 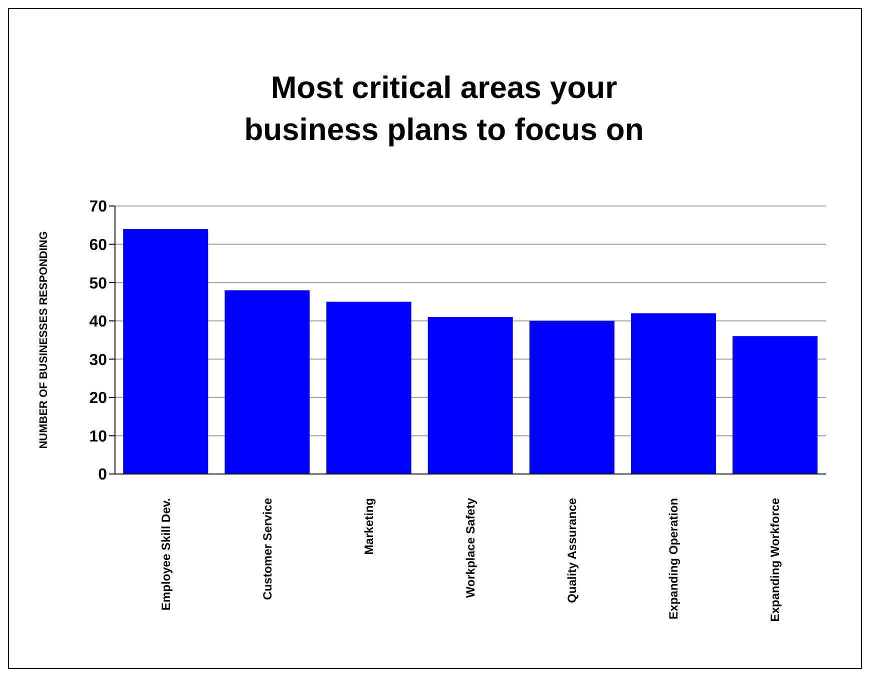 I want to click on y-tick-label: 60, so click(x=98, y=245).